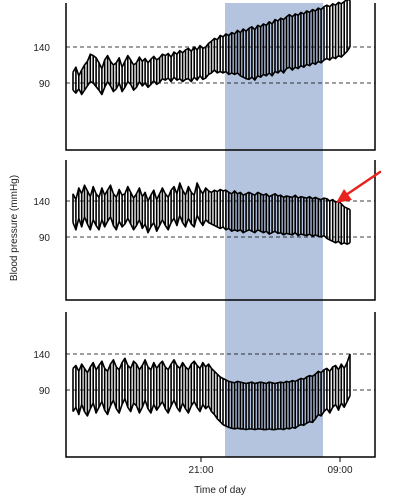 The height and width of the screenshot is (500, 400). Describe the element at coordinates (200, 470) in the screenshot. I see `x-tick-label-2100: 21:00` at that location.